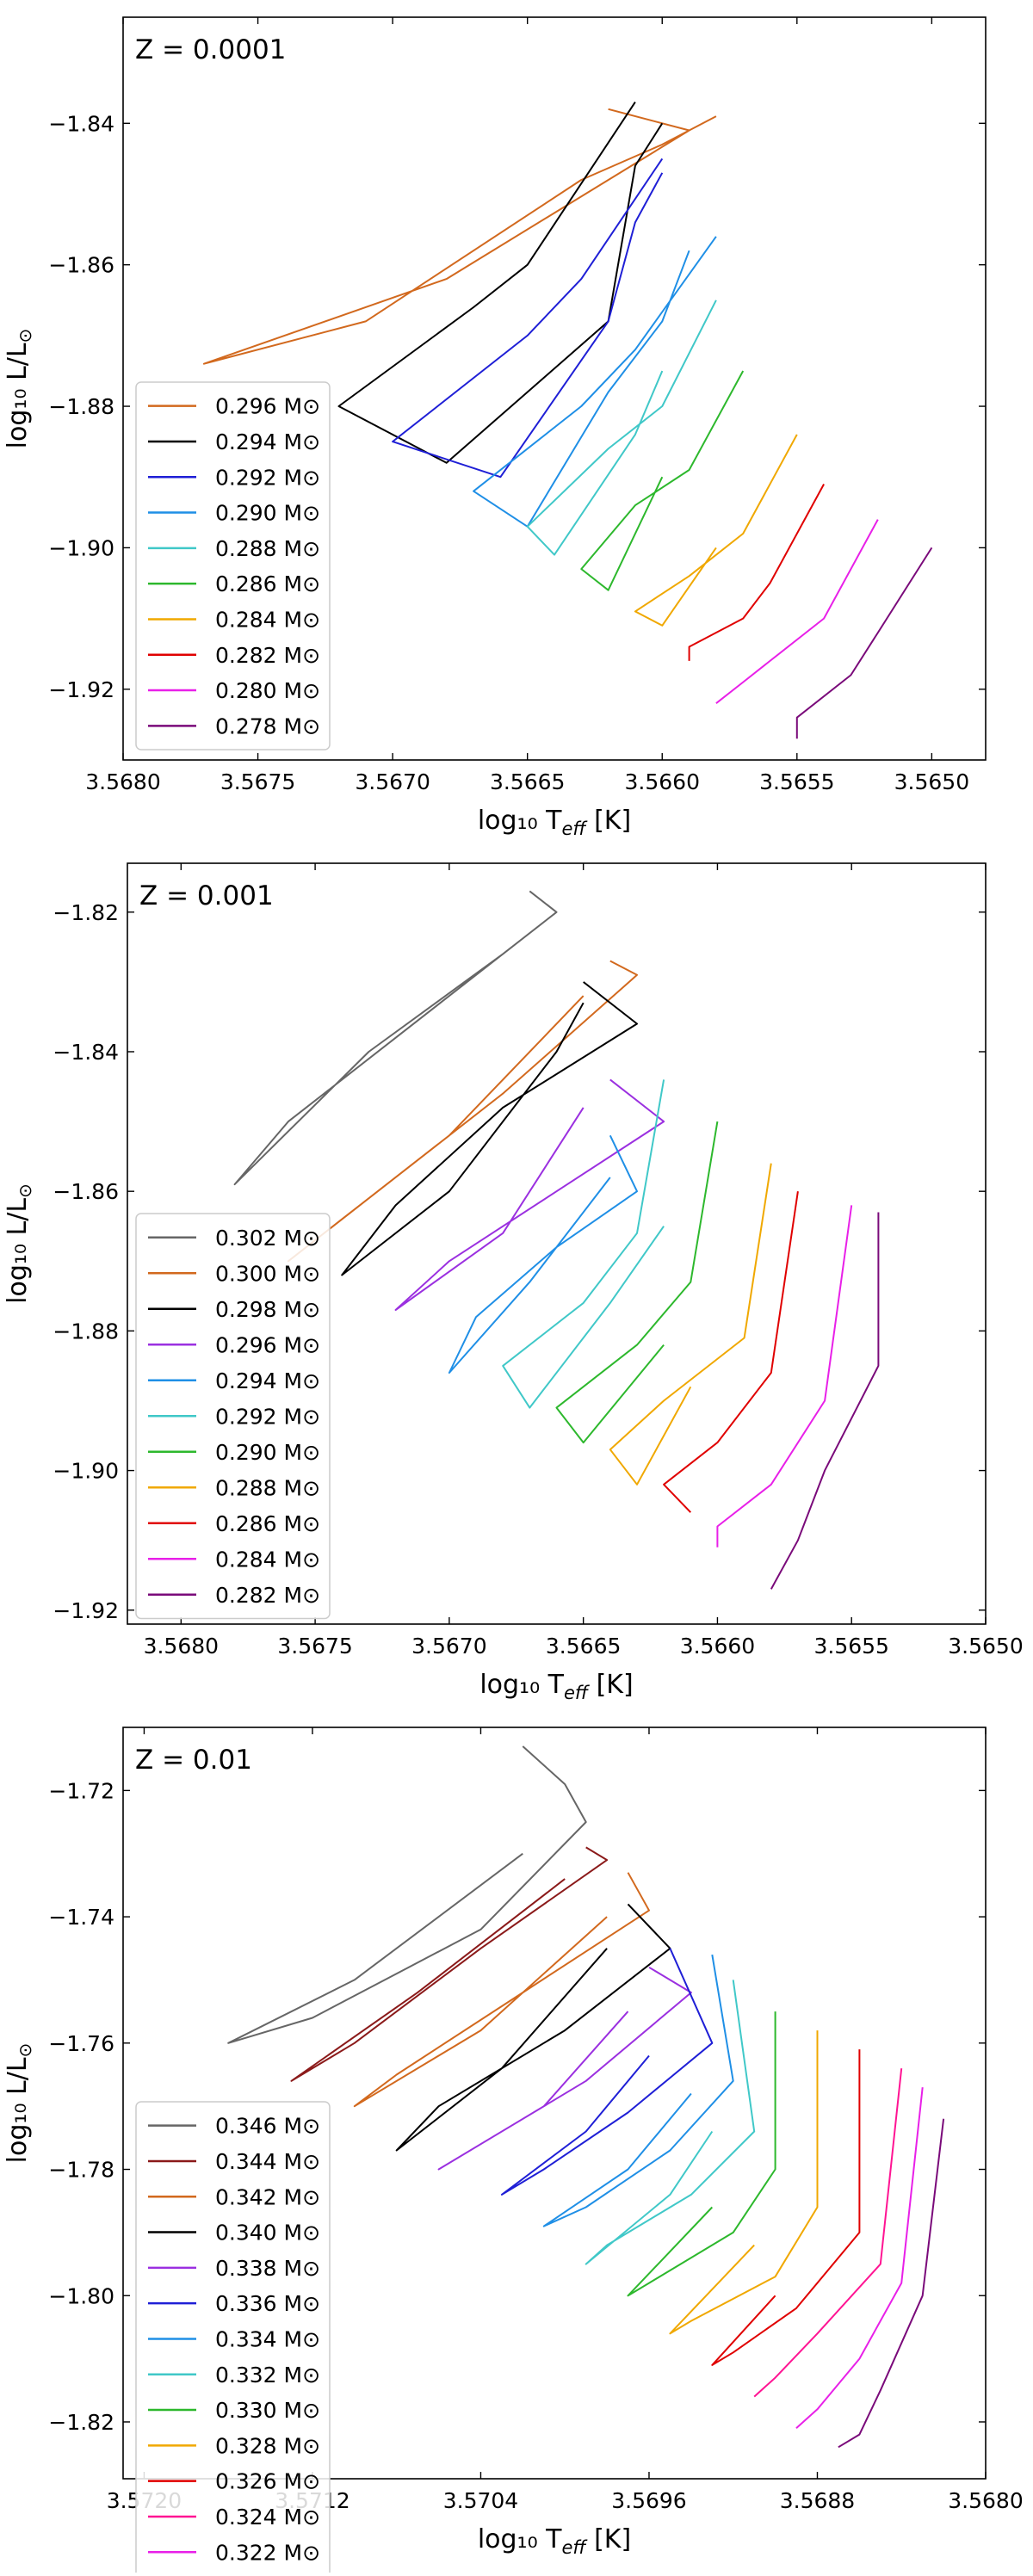  I want to click on legend-label: 0.282 M⊙, so click(267, 1595).